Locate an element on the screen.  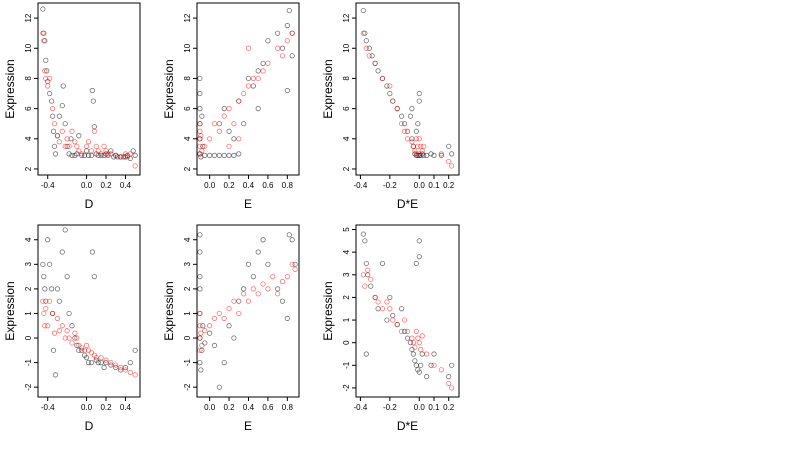
y-tick-label: -1 is located at coordinates (187, 362).